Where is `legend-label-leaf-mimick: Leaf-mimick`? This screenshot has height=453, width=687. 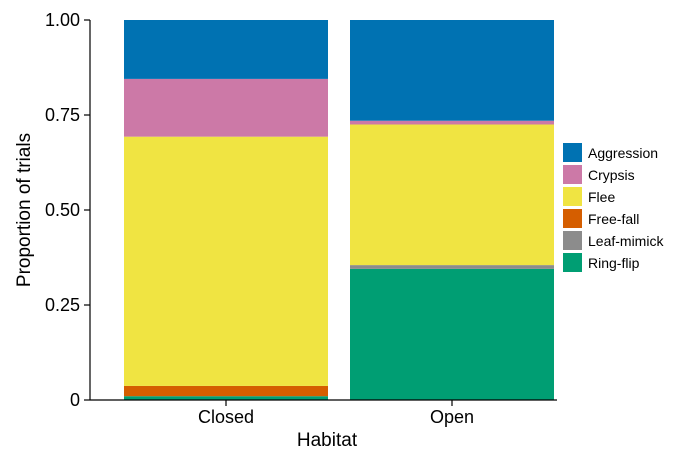
legend-label-leaf-mimick: Leaf-mimick is located at coordinates (626, 241).